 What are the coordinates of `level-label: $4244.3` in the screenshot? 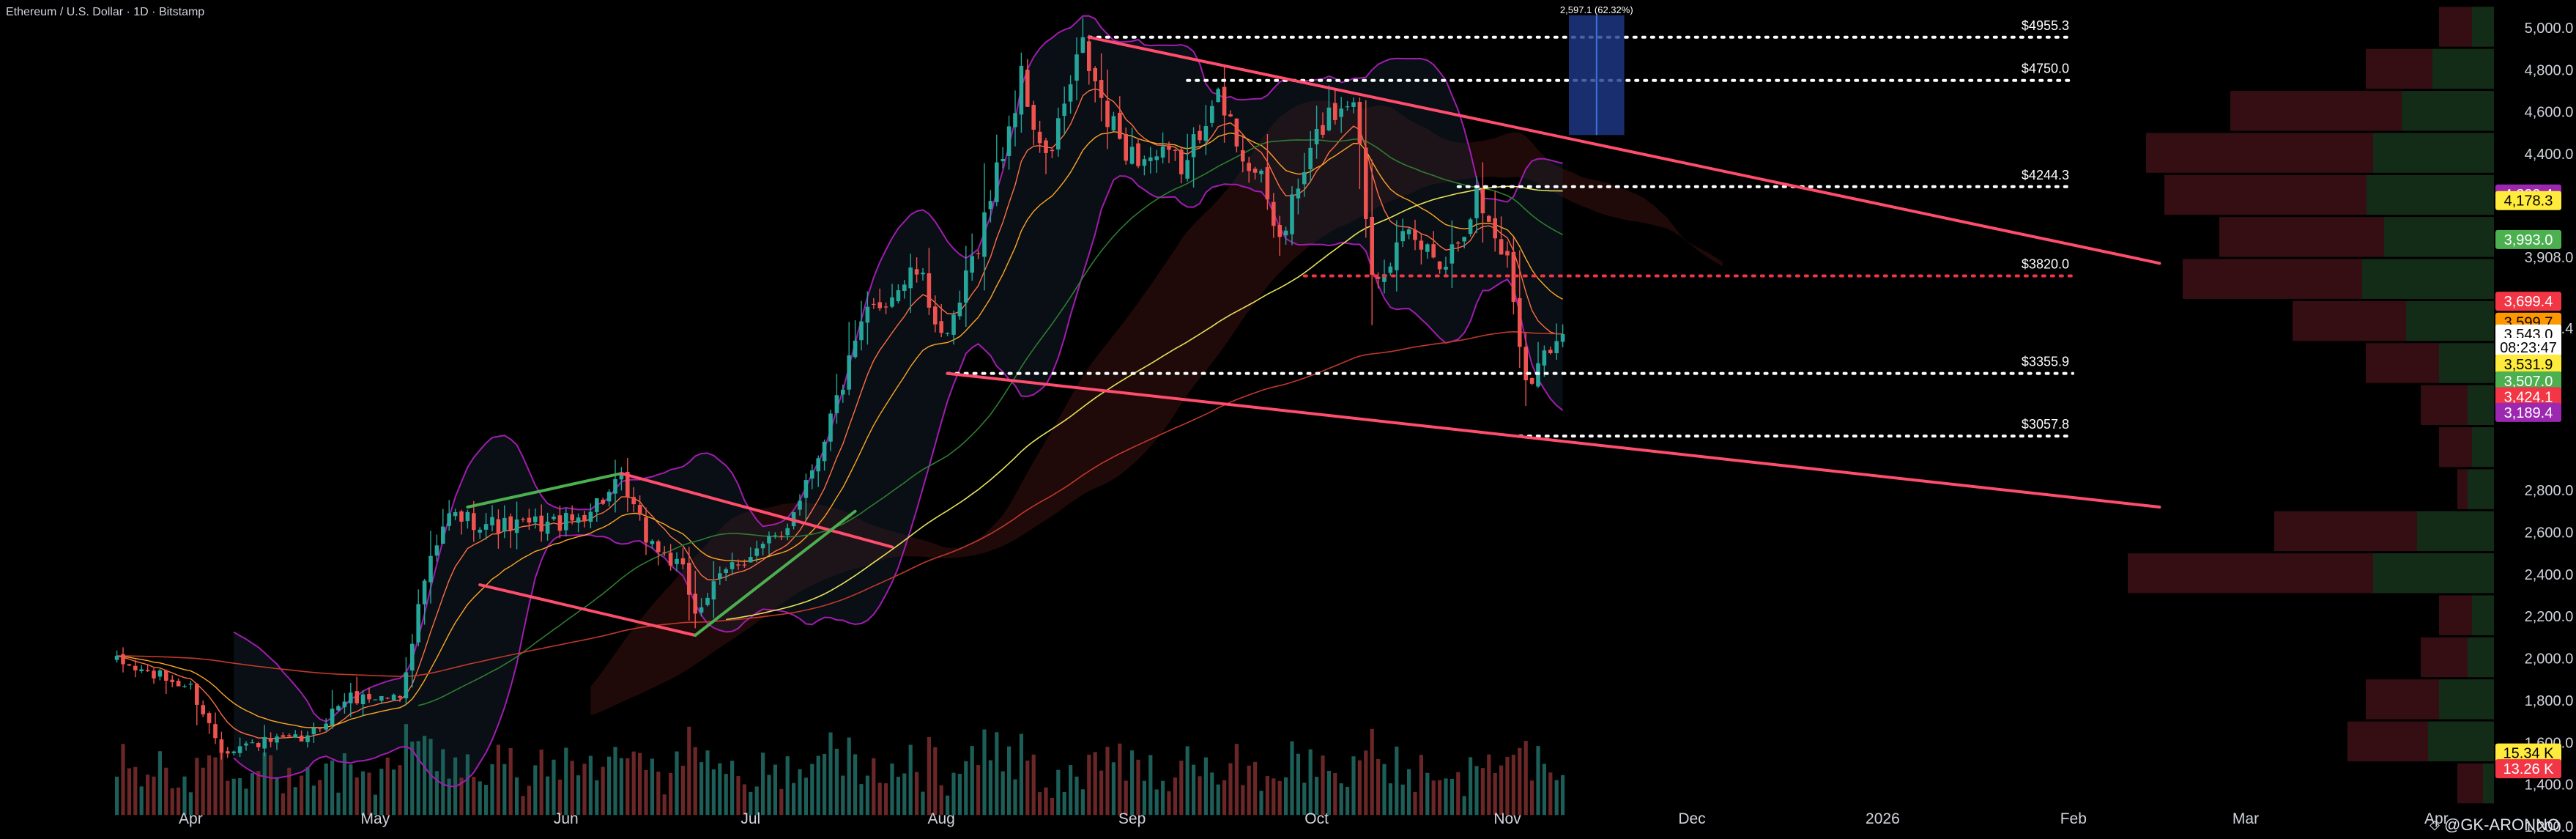 It's located at (2045, 175).